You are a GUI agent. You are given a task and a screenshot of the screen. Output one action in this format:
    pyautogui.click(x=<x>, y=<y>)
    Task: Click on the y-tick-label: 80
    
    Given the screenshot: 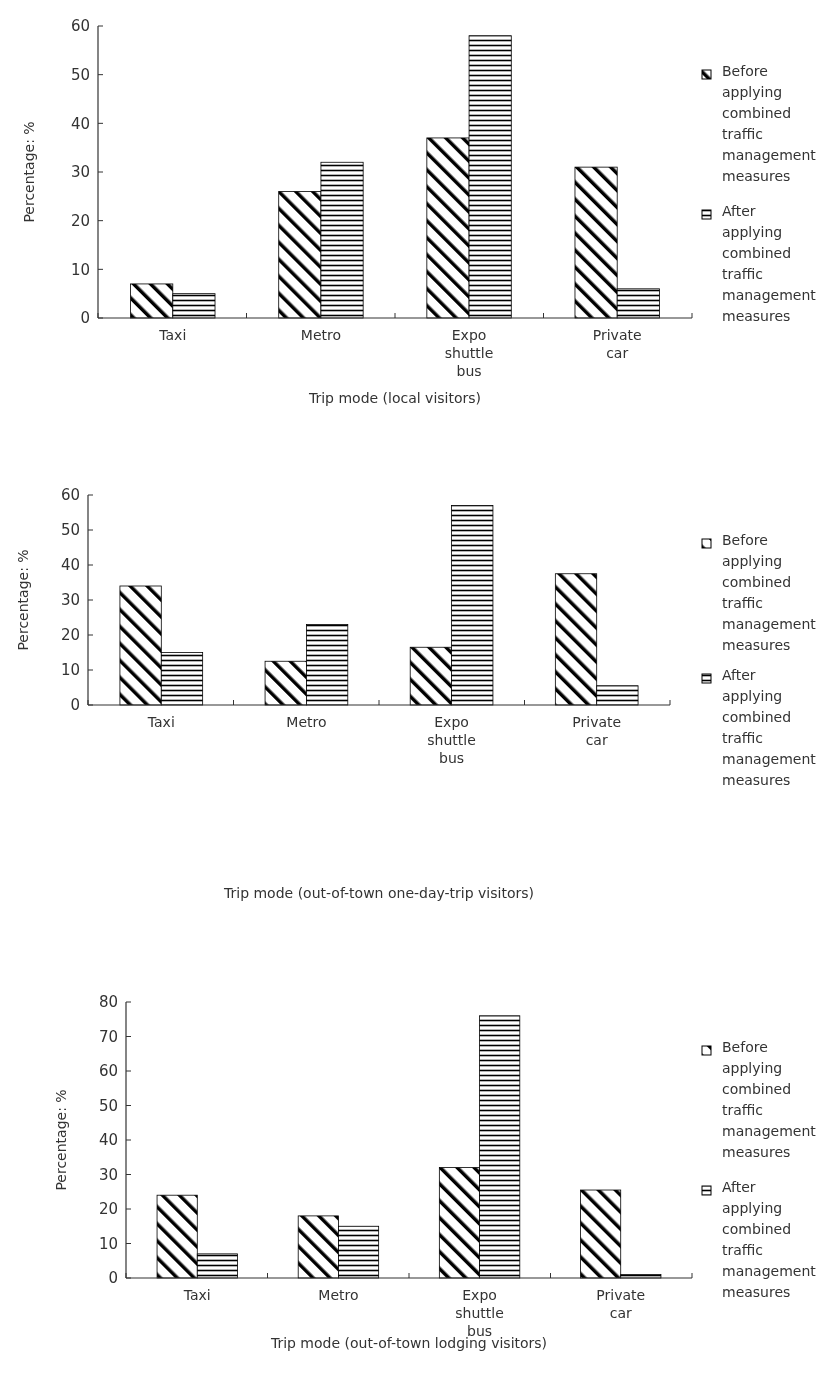 What is the action you would take?
    pyautogui.click(x=108, y=1002)
    